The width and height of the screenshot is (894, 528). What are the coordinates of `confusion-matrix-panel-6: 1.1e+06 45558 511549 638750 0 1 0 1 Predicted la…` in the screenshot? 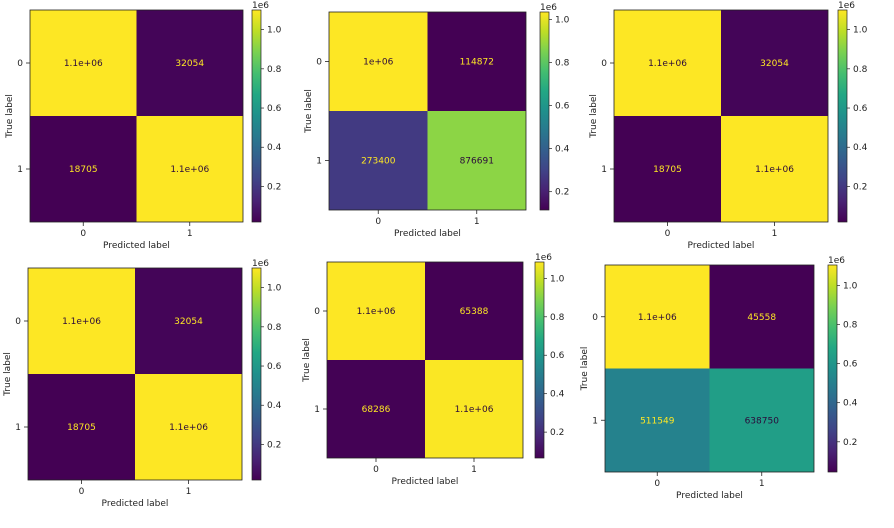 It's located at (719, 378).